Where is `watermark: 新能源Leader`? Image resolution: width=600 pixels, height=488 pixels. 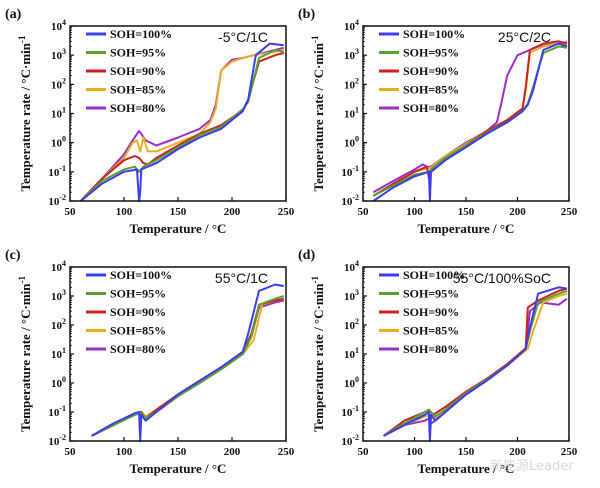 watermark: 新能源Leader is located at coordinates (532, 466).